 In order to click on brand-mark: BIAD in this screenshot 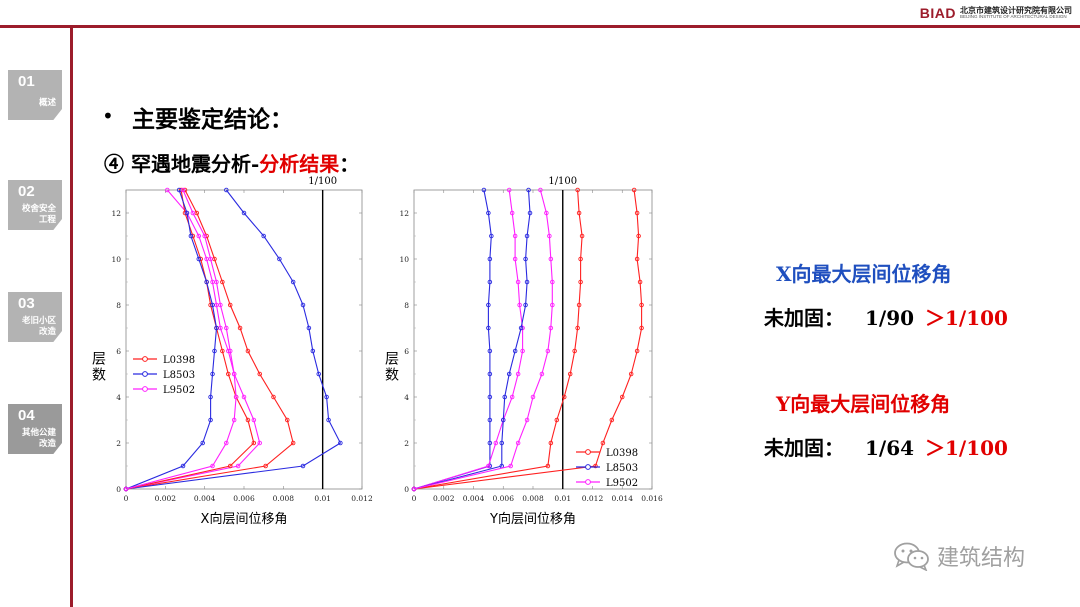, I will do `click(937, 13)`.